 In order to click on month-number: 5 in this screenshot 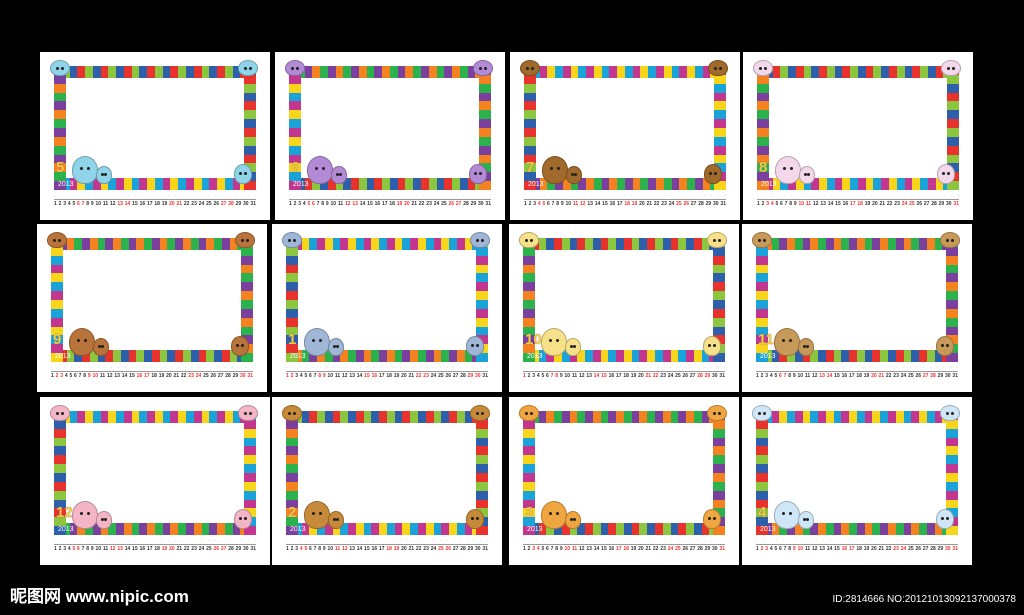, I will do `click(60, 167)`.